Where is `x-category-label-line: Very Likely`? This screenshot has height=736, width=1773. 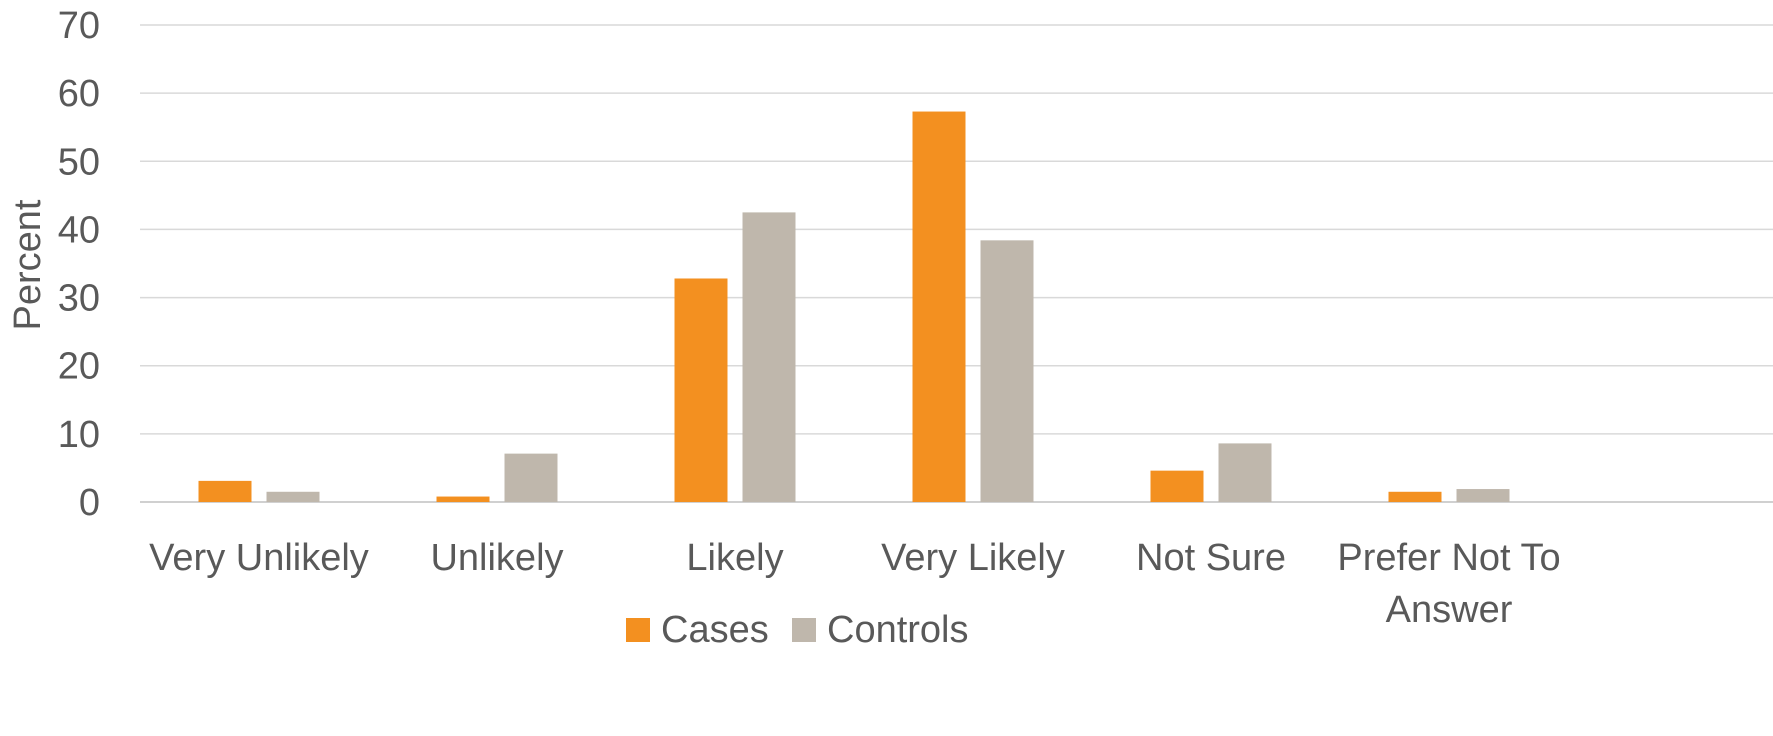
x-category-label-line: Very Likely is located at coordinates (973, 558).